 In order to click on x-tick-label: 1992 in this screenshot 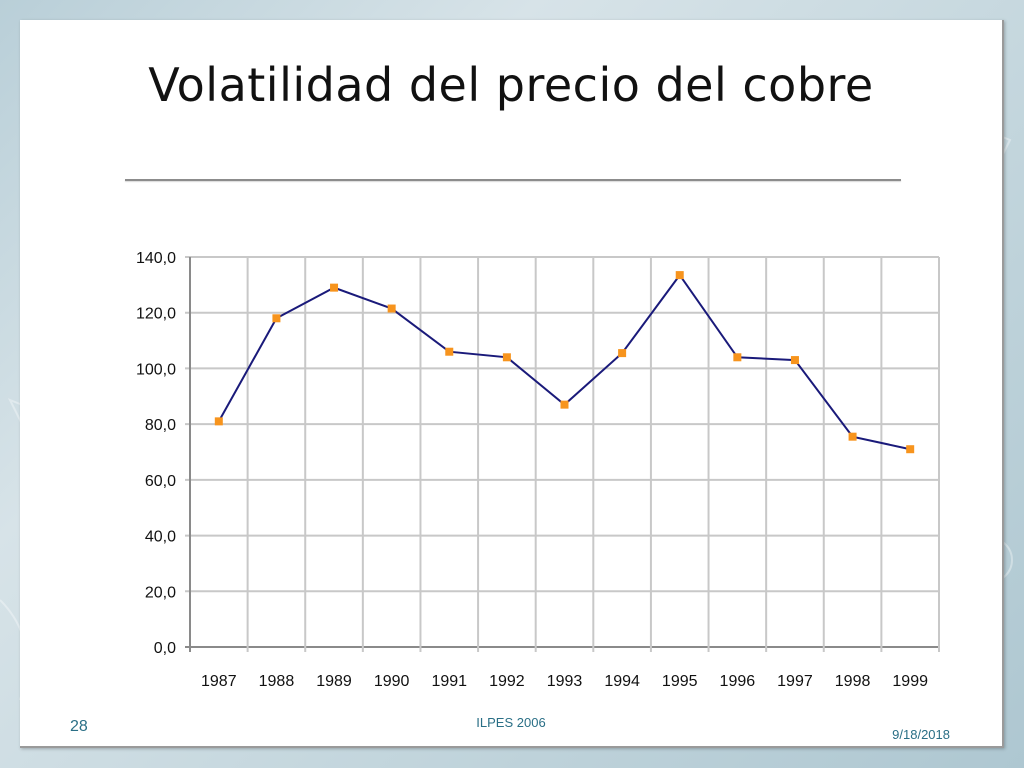, I will do `click(507, 681)`.